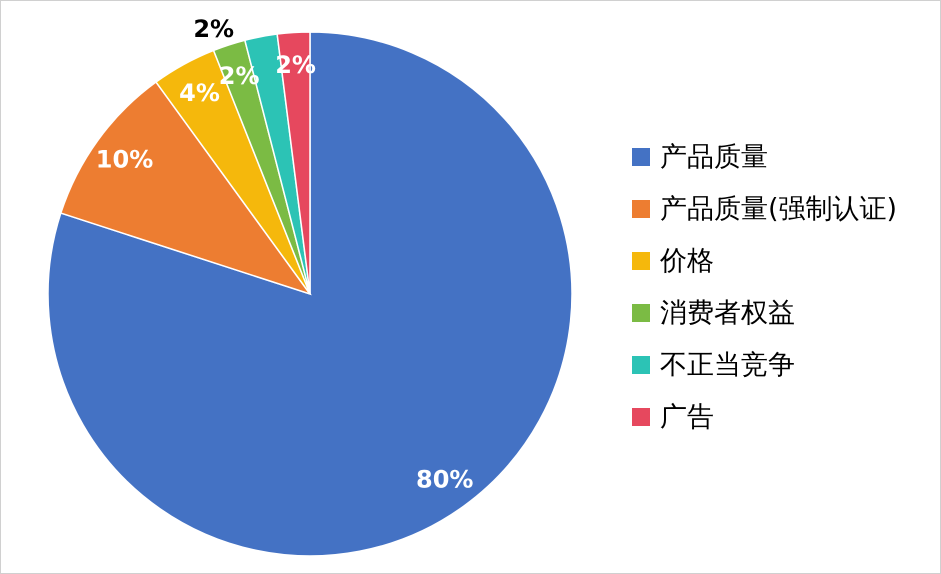 The image size is (941, 574). I want to click on legend-label: 消费者权益, so click(727, 313).